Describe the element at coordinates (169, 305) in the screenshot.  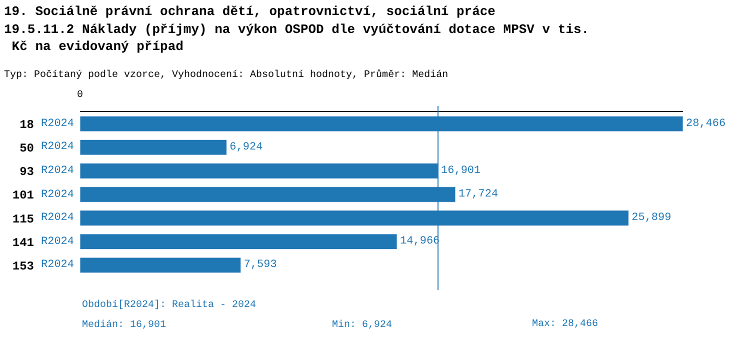
I see `text: Období[R2024]: Realita - 2024` at that location.